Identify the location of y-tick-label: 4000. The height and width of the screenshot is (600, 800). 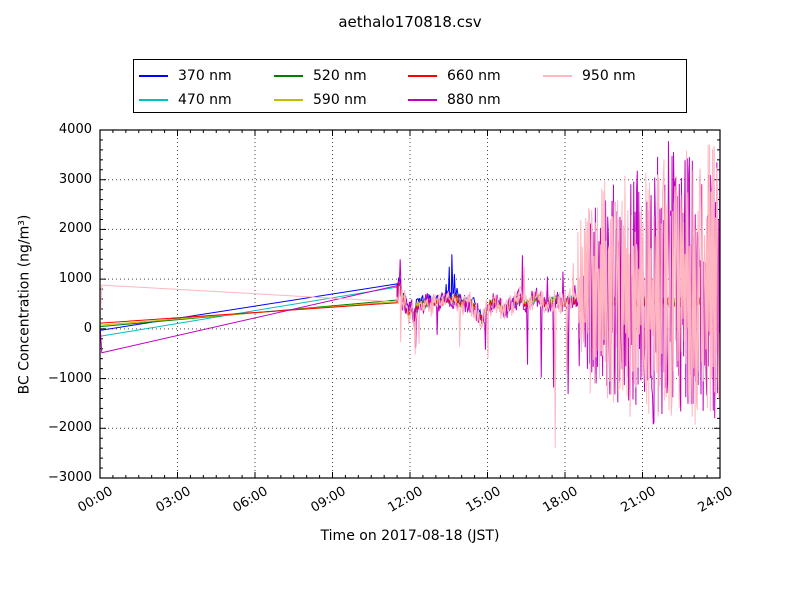
(75, 129).